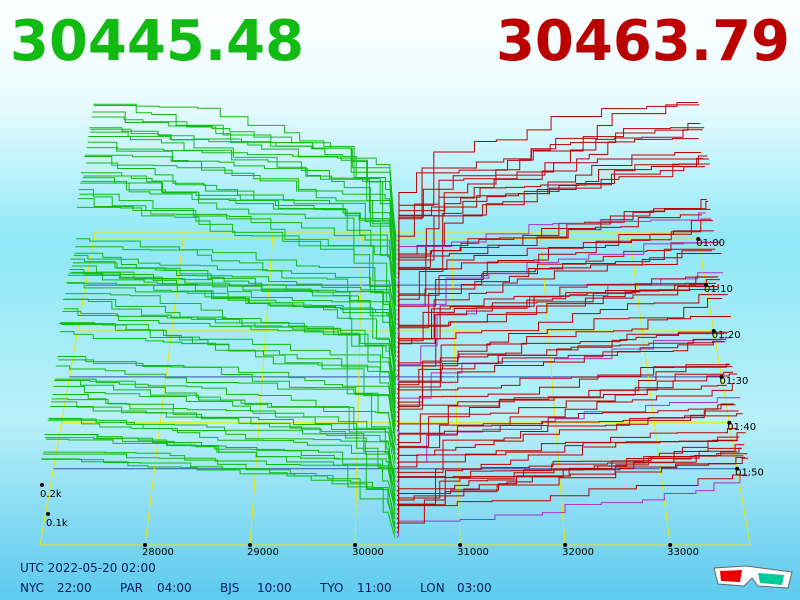 The image size is (800, 600). What do you see at coordinates (331, 588) in the screenshot?
I see `clock-city: TYO` at bounding box center [331, 588].